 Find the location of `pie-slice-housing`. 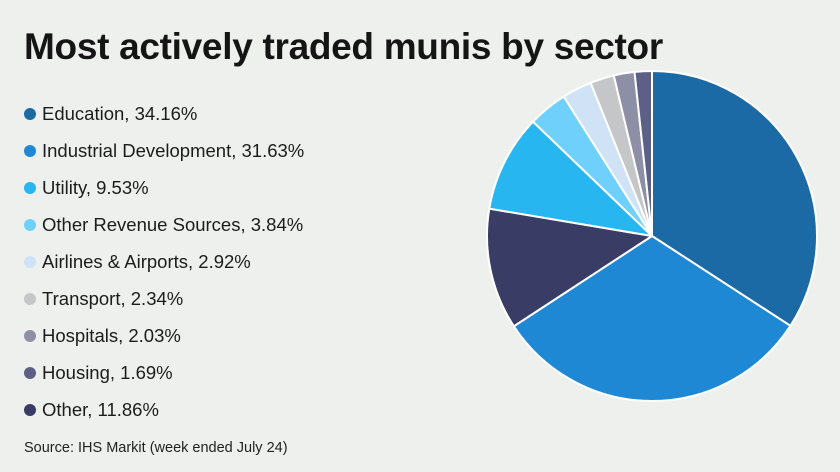

pie-slice-housing is located at coordinates (643, 153).